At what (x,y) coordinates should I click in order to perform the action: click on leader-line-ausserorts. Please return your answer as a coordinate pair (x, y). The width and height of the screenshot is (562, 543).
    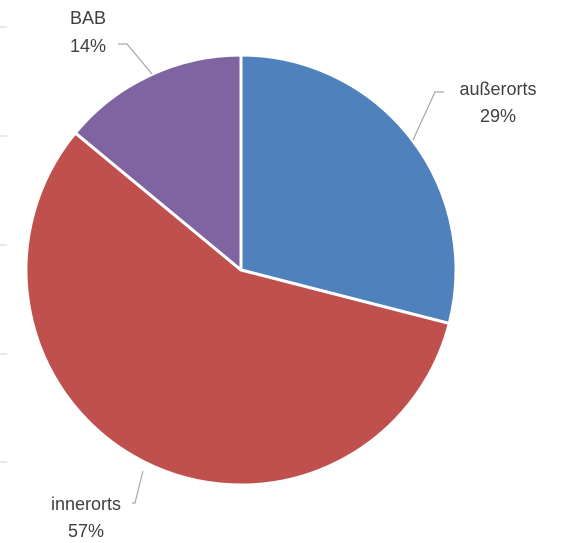
    Looking at the image, I should click on (428, 116).